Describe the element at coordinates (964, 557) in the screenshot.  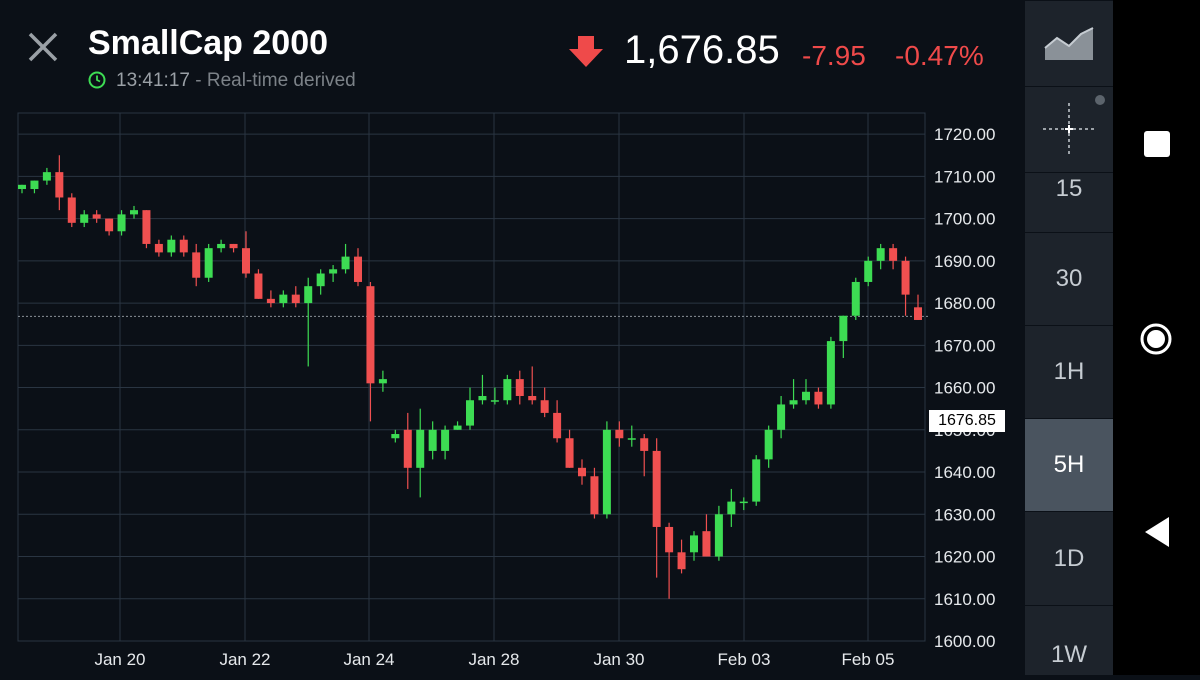
I see `y-tick-label: 1620.00` at that location.